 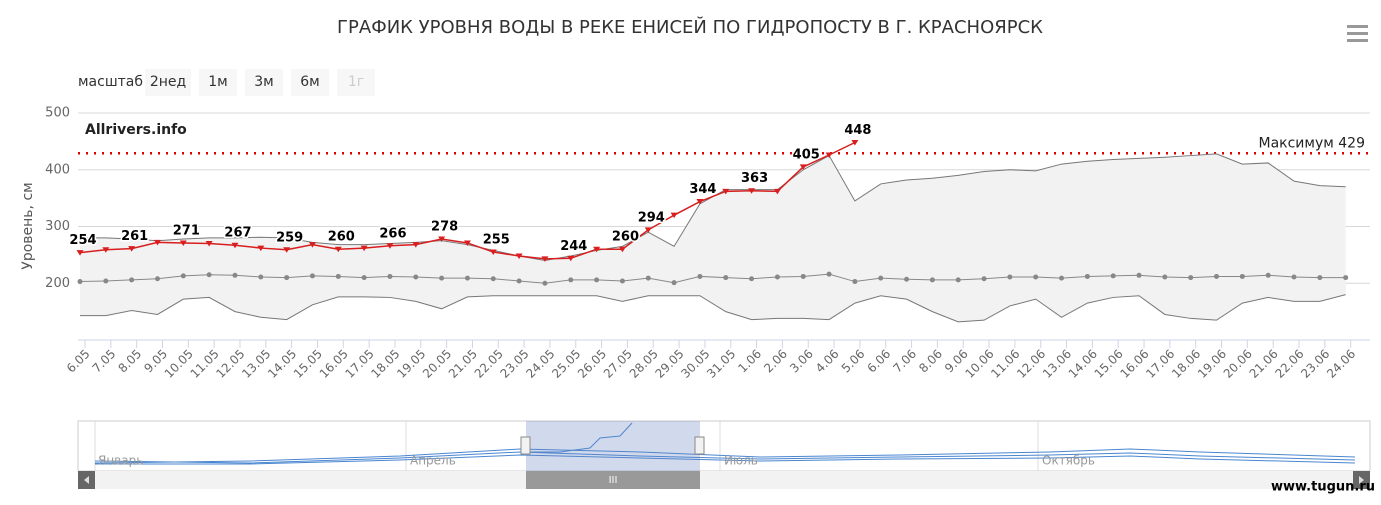 What do you see at coordinates (1083, 364) in the screenshot?
I see `x-tick-label: 14.06` at bounding box center [1083, 364].